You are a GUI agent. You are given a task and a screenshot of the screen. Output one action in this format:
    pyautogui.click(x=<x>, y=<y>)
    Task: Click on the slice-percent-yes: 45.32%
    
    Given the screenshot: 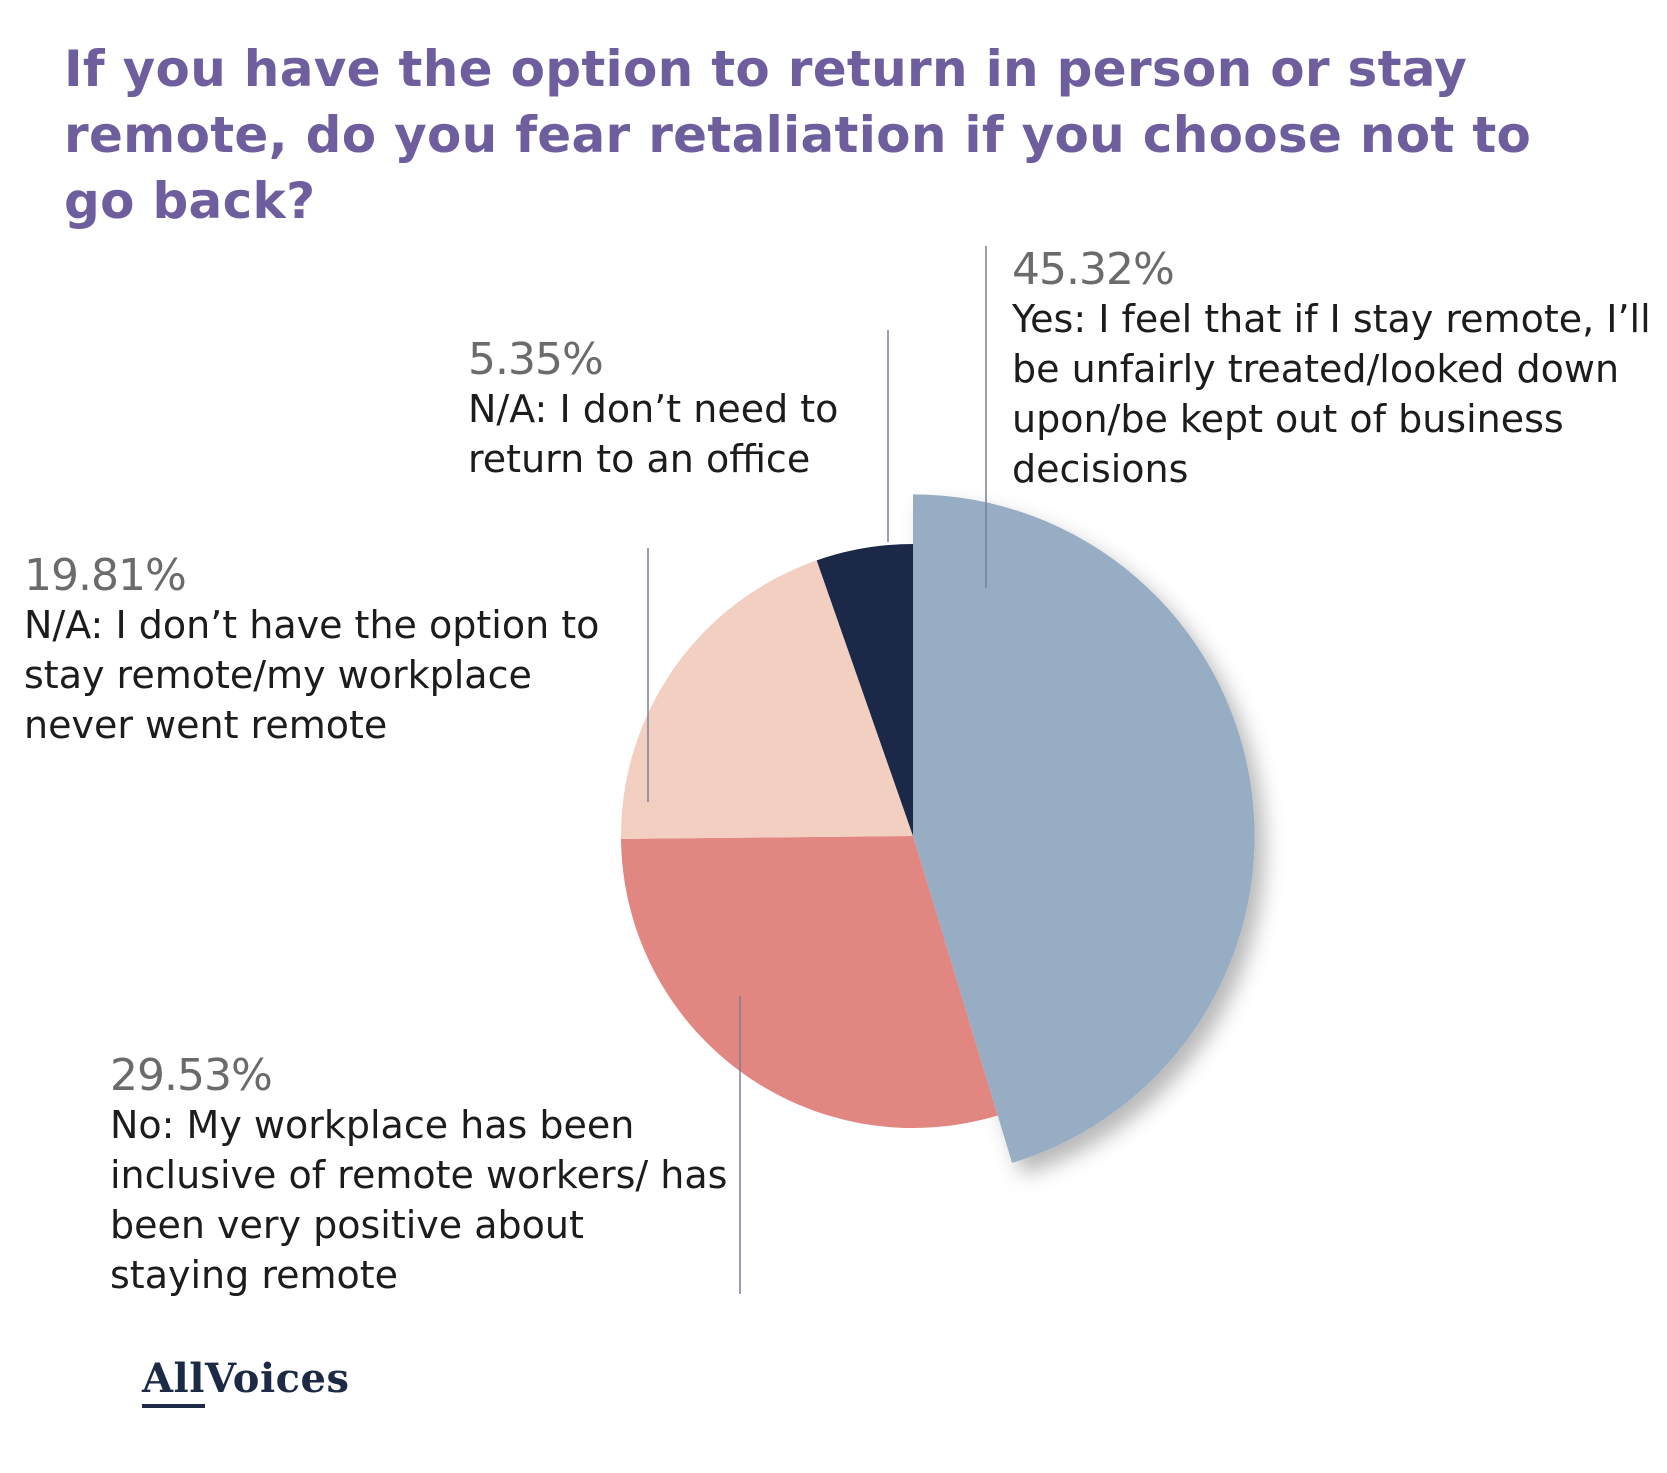 What is the action you would take?
    pyautogui.click(x=1093, y=269)
    